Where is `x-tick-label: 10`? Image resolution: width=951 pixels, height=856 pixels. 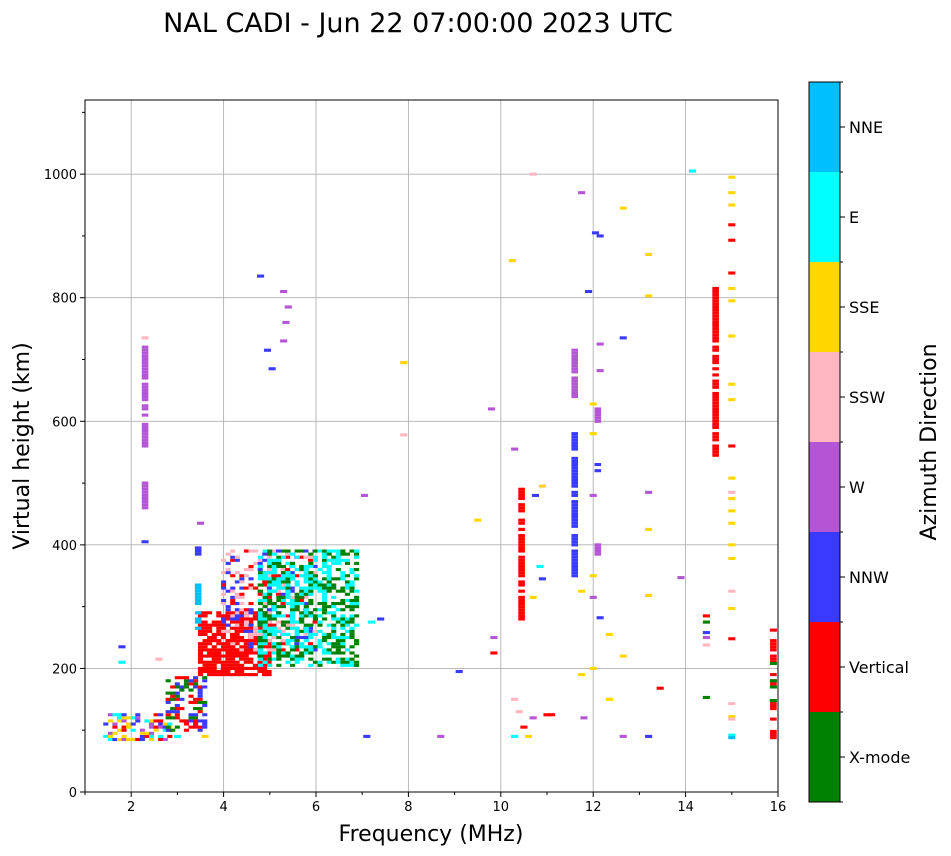 x-tick-label: 10 is located at coordinates (501, 807).